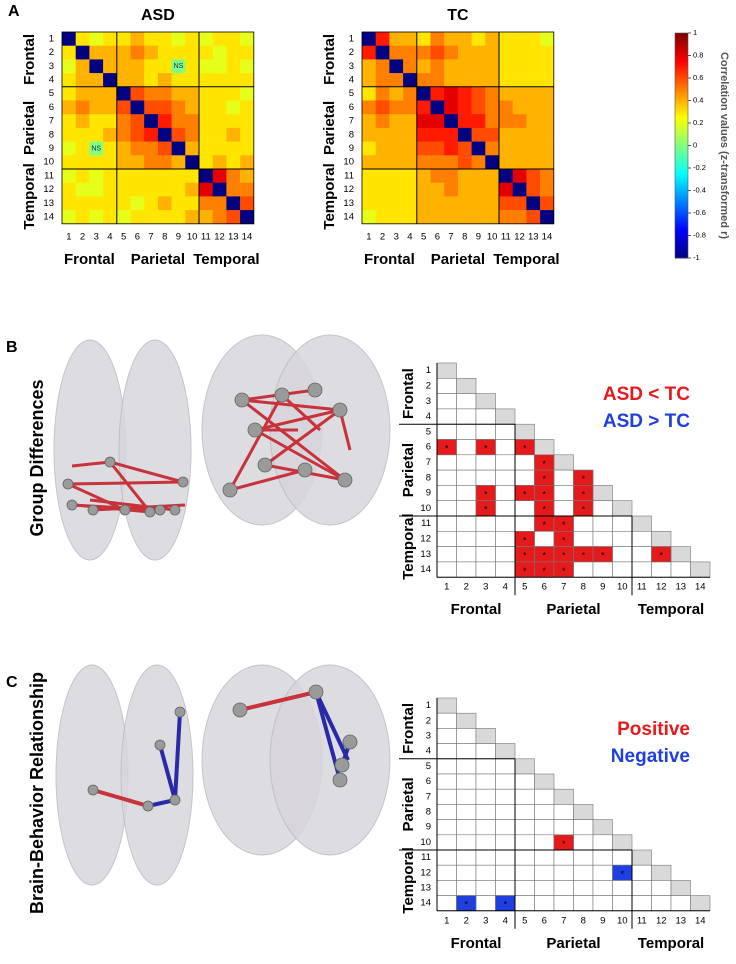 The height and width of the screenshot is (964, 736). Describe the element at coordinates (450, 236) in the screenshot. I see `col-label: 7` at that location.